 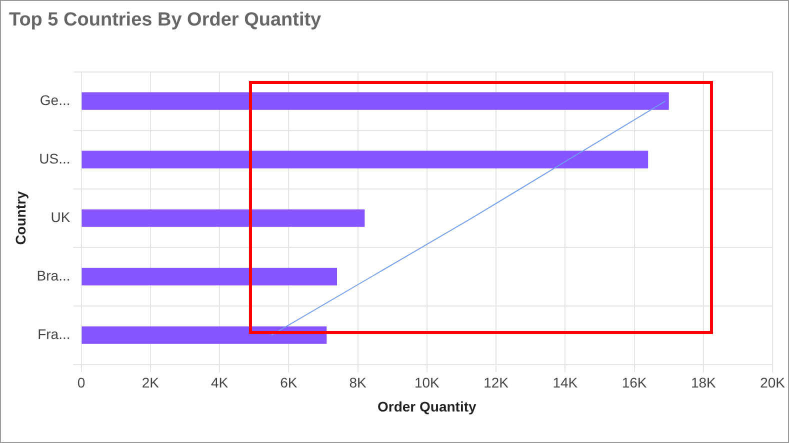 I want to click on y-axis-title: Country, so click(x=20, y=218).